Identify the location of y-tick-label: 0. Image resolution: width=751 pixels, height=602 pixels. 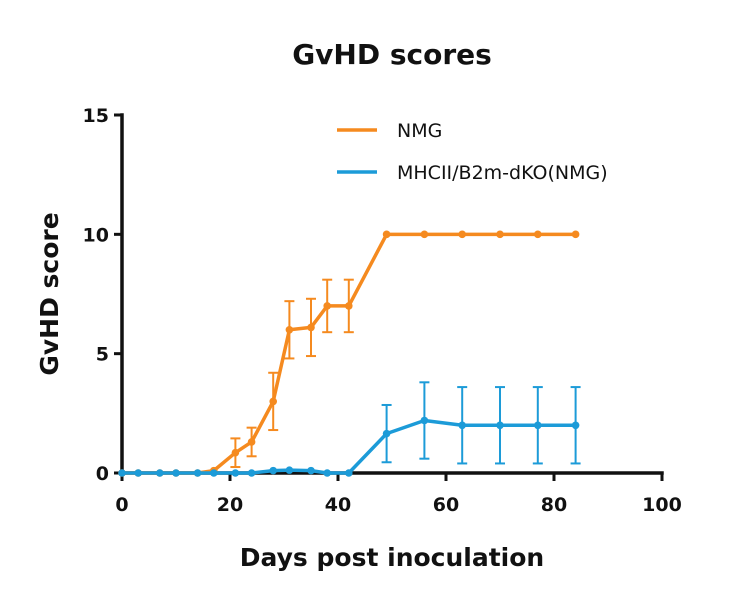
(102, 474).